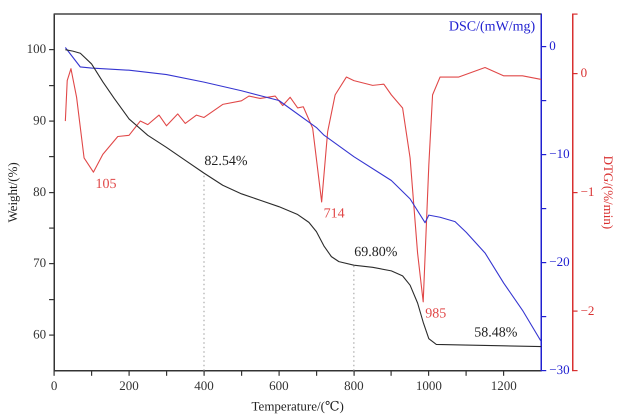 The height and width of the screenshot is (417, 621). I want to click on y-tick-label: 70, so click(39, 262).